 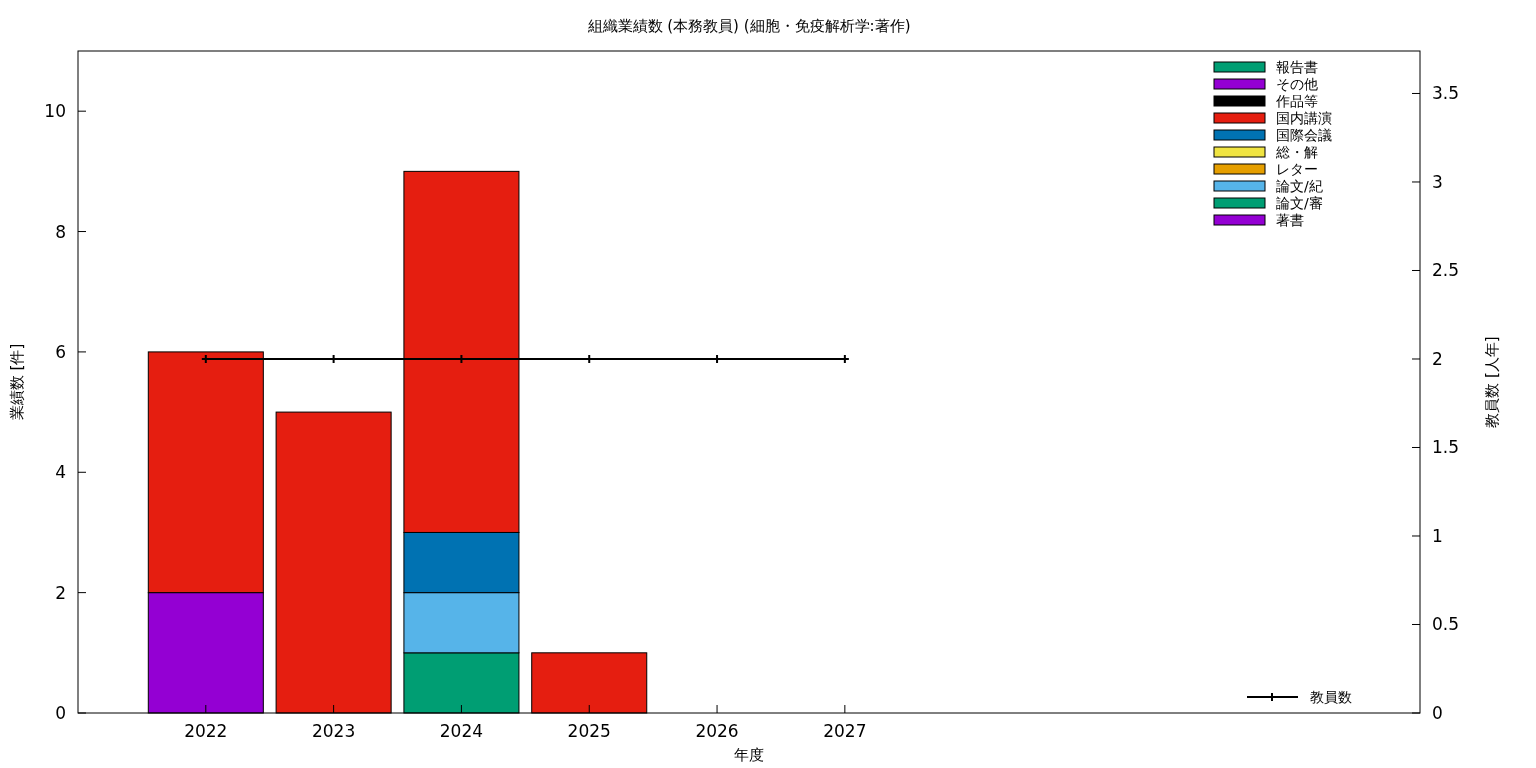 I want to click on y2-tick-label: 3.5, so click(x=1446, y=93).